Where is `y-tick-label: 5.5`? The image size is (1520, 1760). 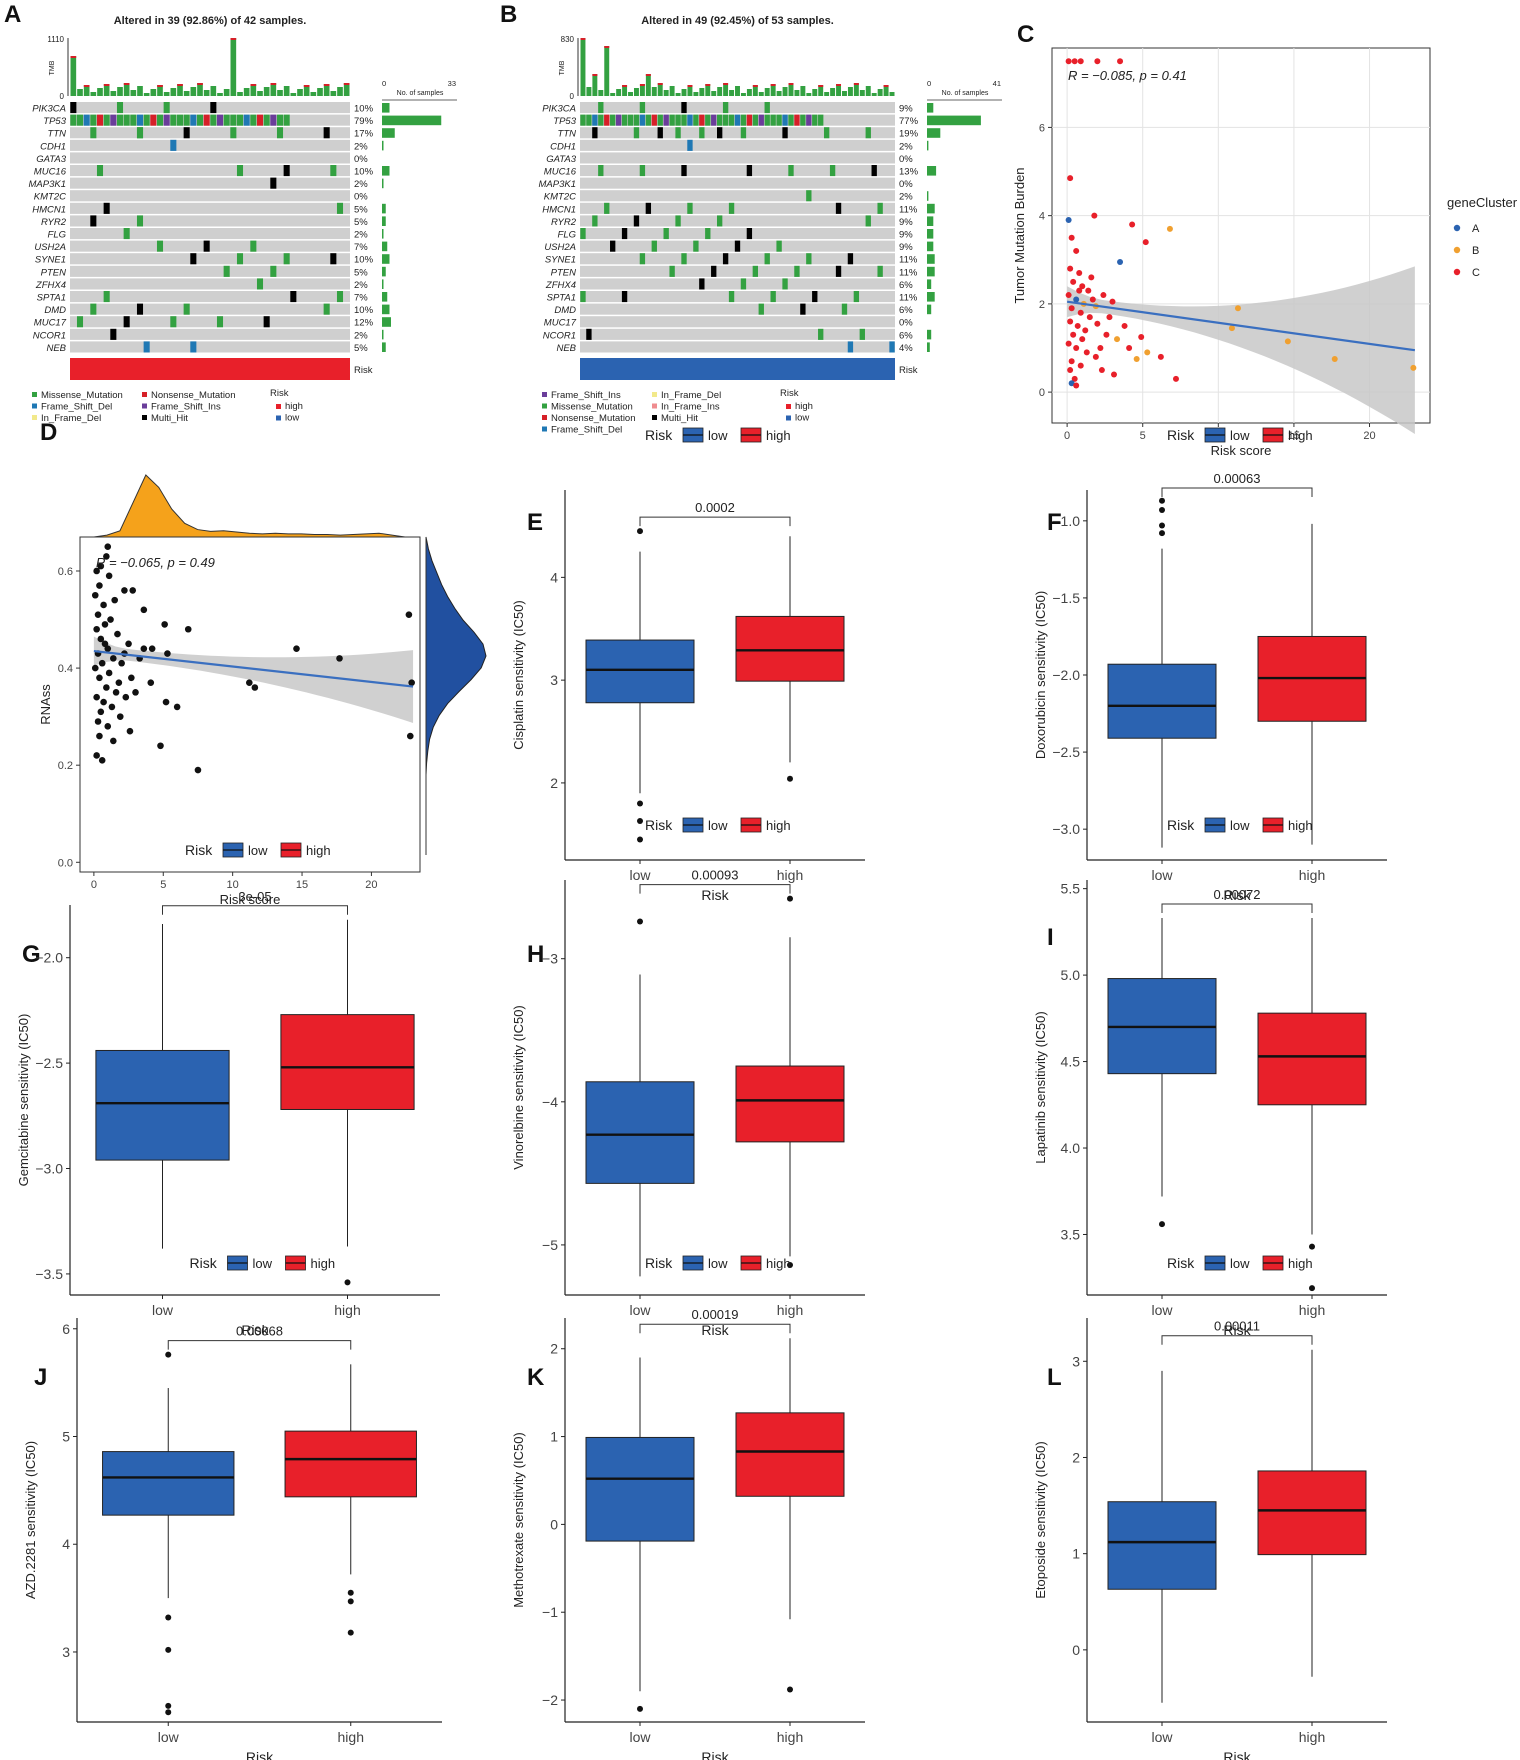 y-tick-label: 5.5 is located at coordinates (1071, 889).